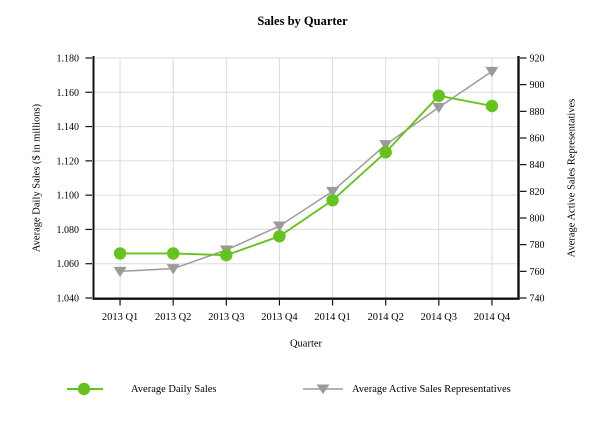  What do you see at coordinates (431, 389) in the screenshot?
I see `legend-label-reps: Average Active Sales Representatives` at bounding box center [431, 389].